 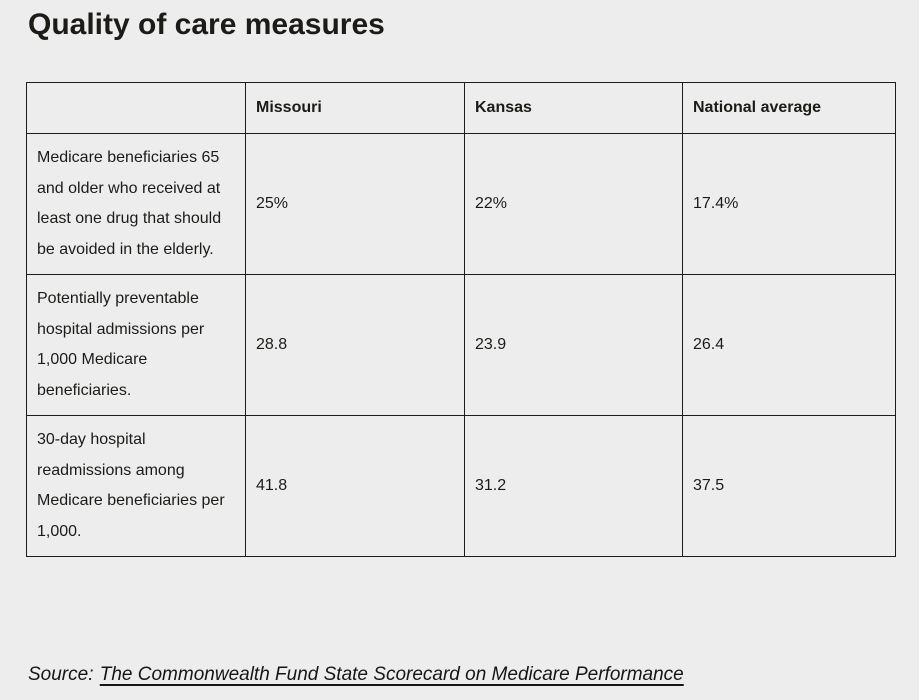 I want to click on column-header-national-average: National average, so click(x=789, y=108).